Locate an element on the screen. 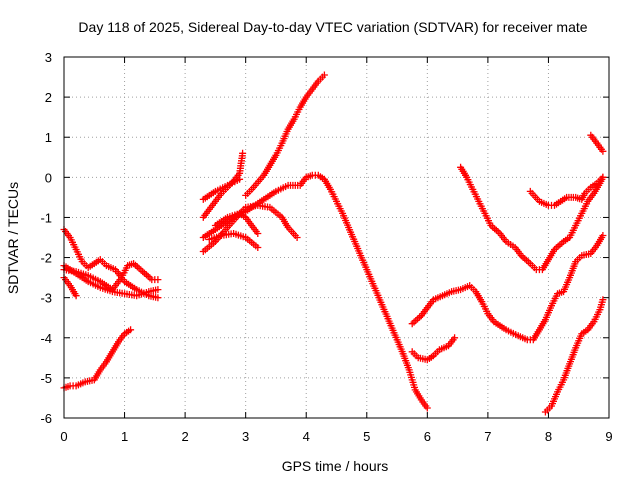 The image size is (640, 480). x-tick-label: 4 is located at coordinates (306, 436).